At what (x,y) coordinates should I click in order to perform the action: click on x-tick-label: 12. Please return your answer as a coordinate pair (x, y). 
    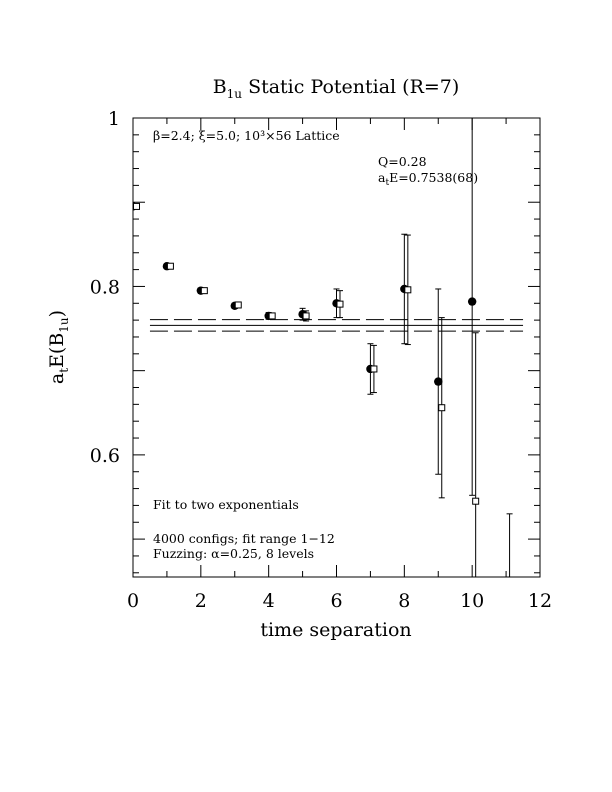
    Looking at the image, I should click on (540, 601).